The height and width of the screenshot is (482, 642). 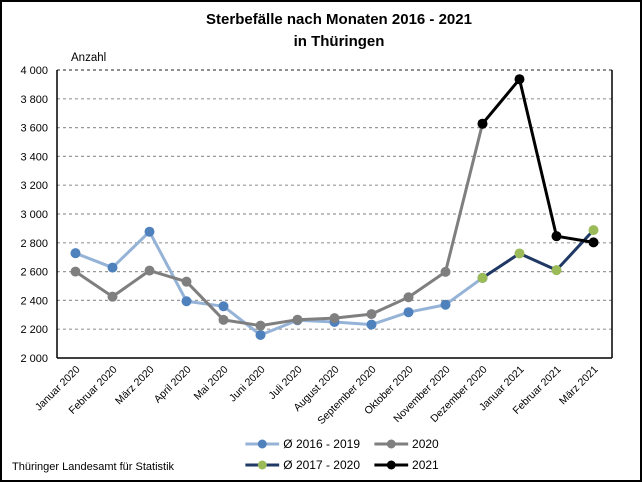 I want to click on svg-text: Mai 2020, so click(x=211, y=383).